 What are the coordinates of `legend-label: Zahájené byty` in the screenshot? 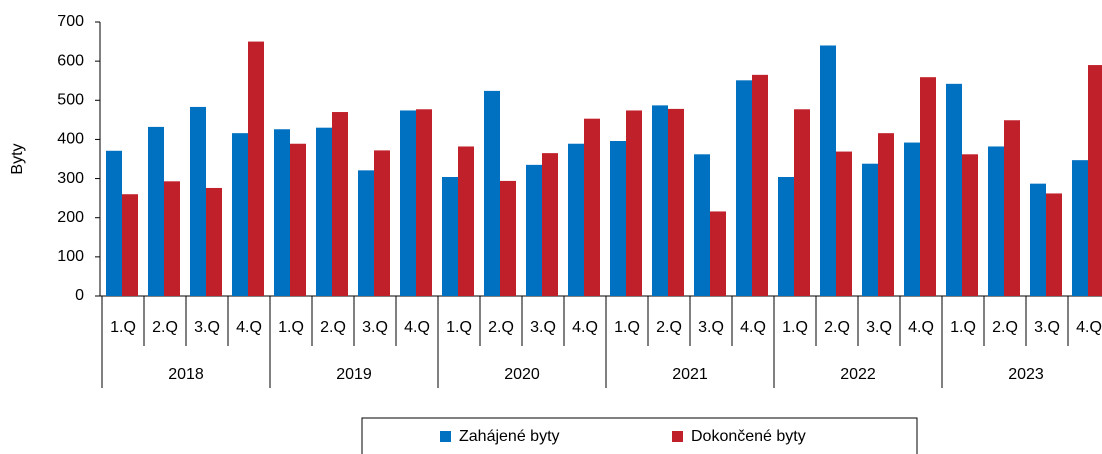 It's located at (509, 436).